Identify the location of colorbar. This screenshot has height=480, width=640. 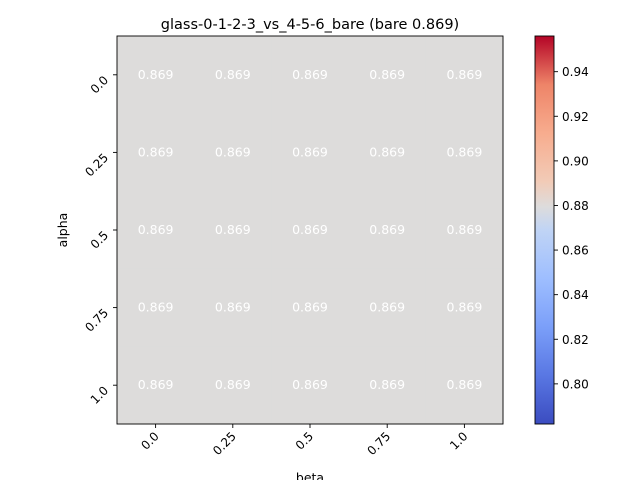
(544, 230).